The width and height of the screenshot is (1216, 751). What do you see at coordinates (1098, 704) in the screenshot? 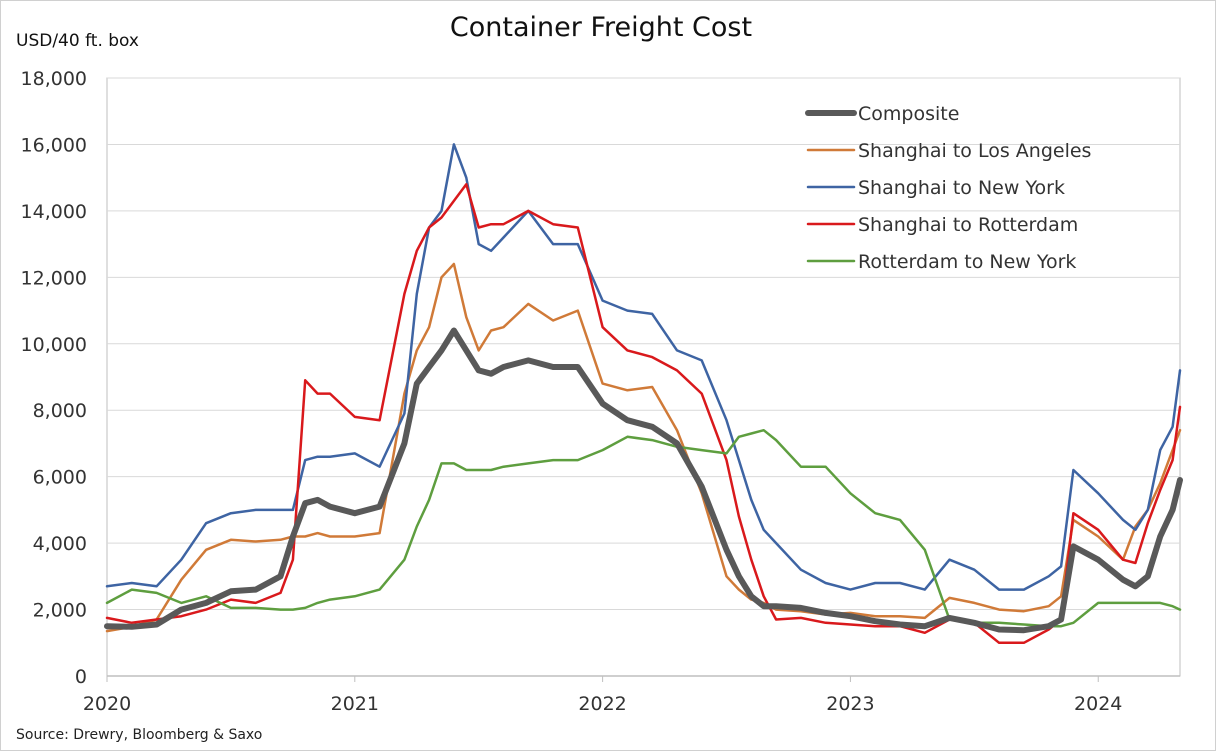
I see `x-tick-label: 2024` at bounding box center [1098, 704].